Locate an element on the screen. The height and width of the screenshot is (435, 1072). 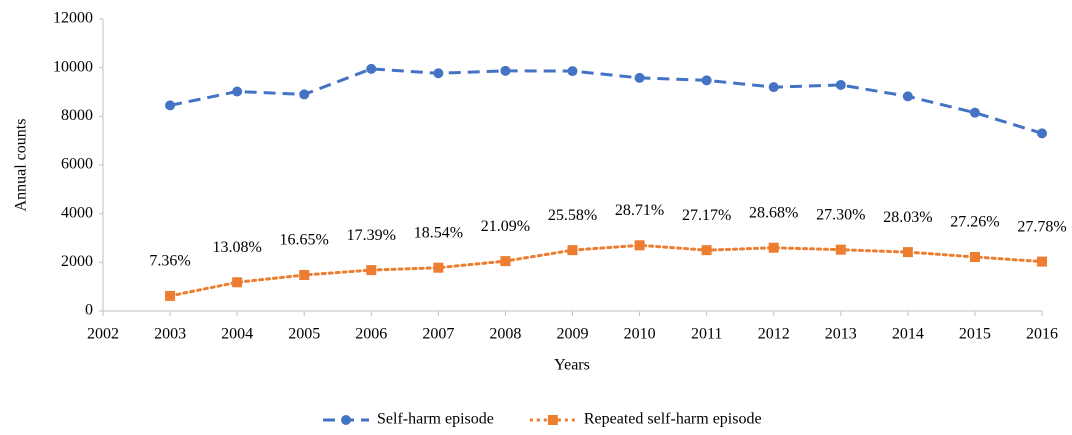
x-tick-label: 2003 is located at coordinates (170, 334).